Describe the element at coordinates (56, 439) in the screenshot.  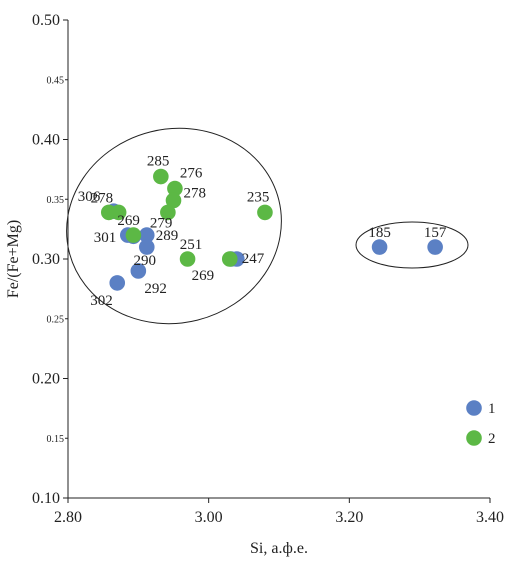
I see `y-minor-tick-label: 0.15` at that location.